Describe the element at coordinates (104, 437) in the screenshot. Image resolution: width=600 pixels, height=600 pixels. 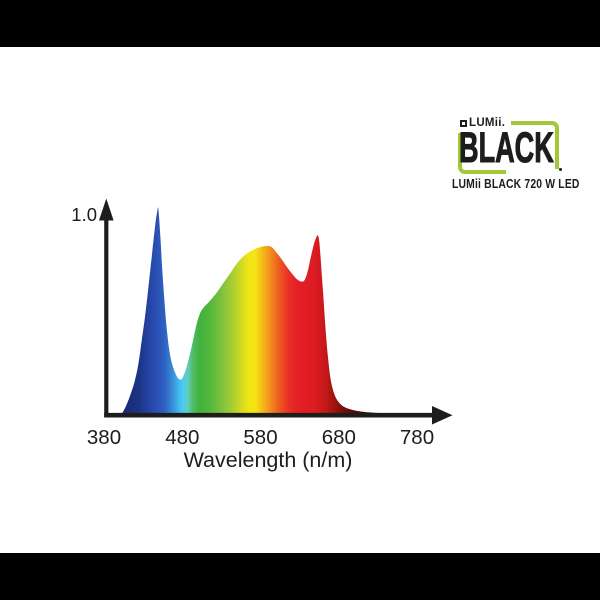
I see `x-axis-tick-label: 380` at that location.